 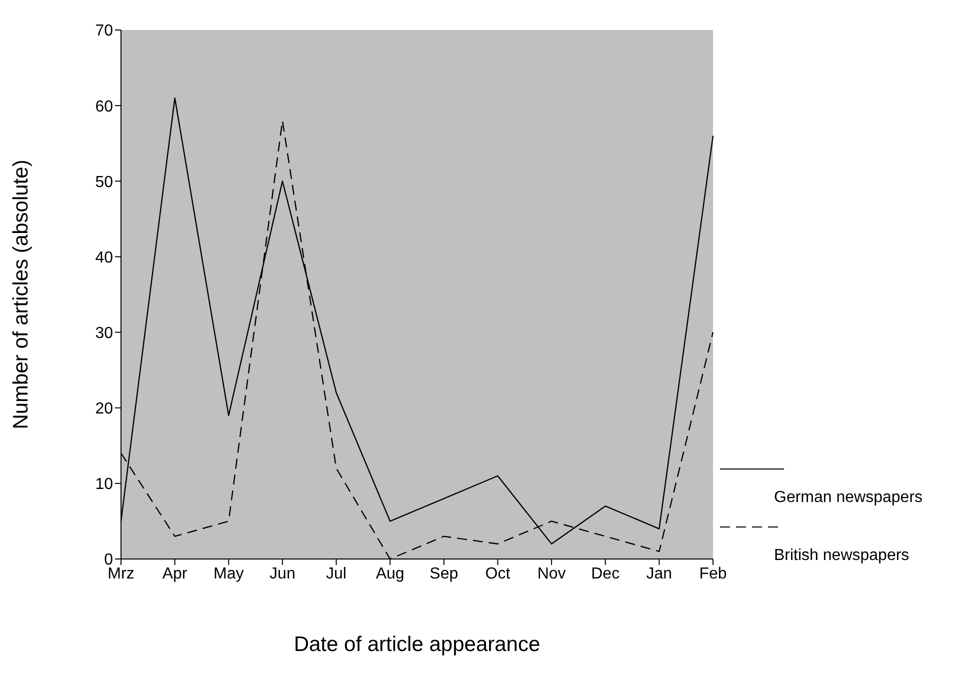 What do you see at coordinates (104, 107) in the screenshot?
I see `y-tick-label: 60` at bounding box center [104, 107].